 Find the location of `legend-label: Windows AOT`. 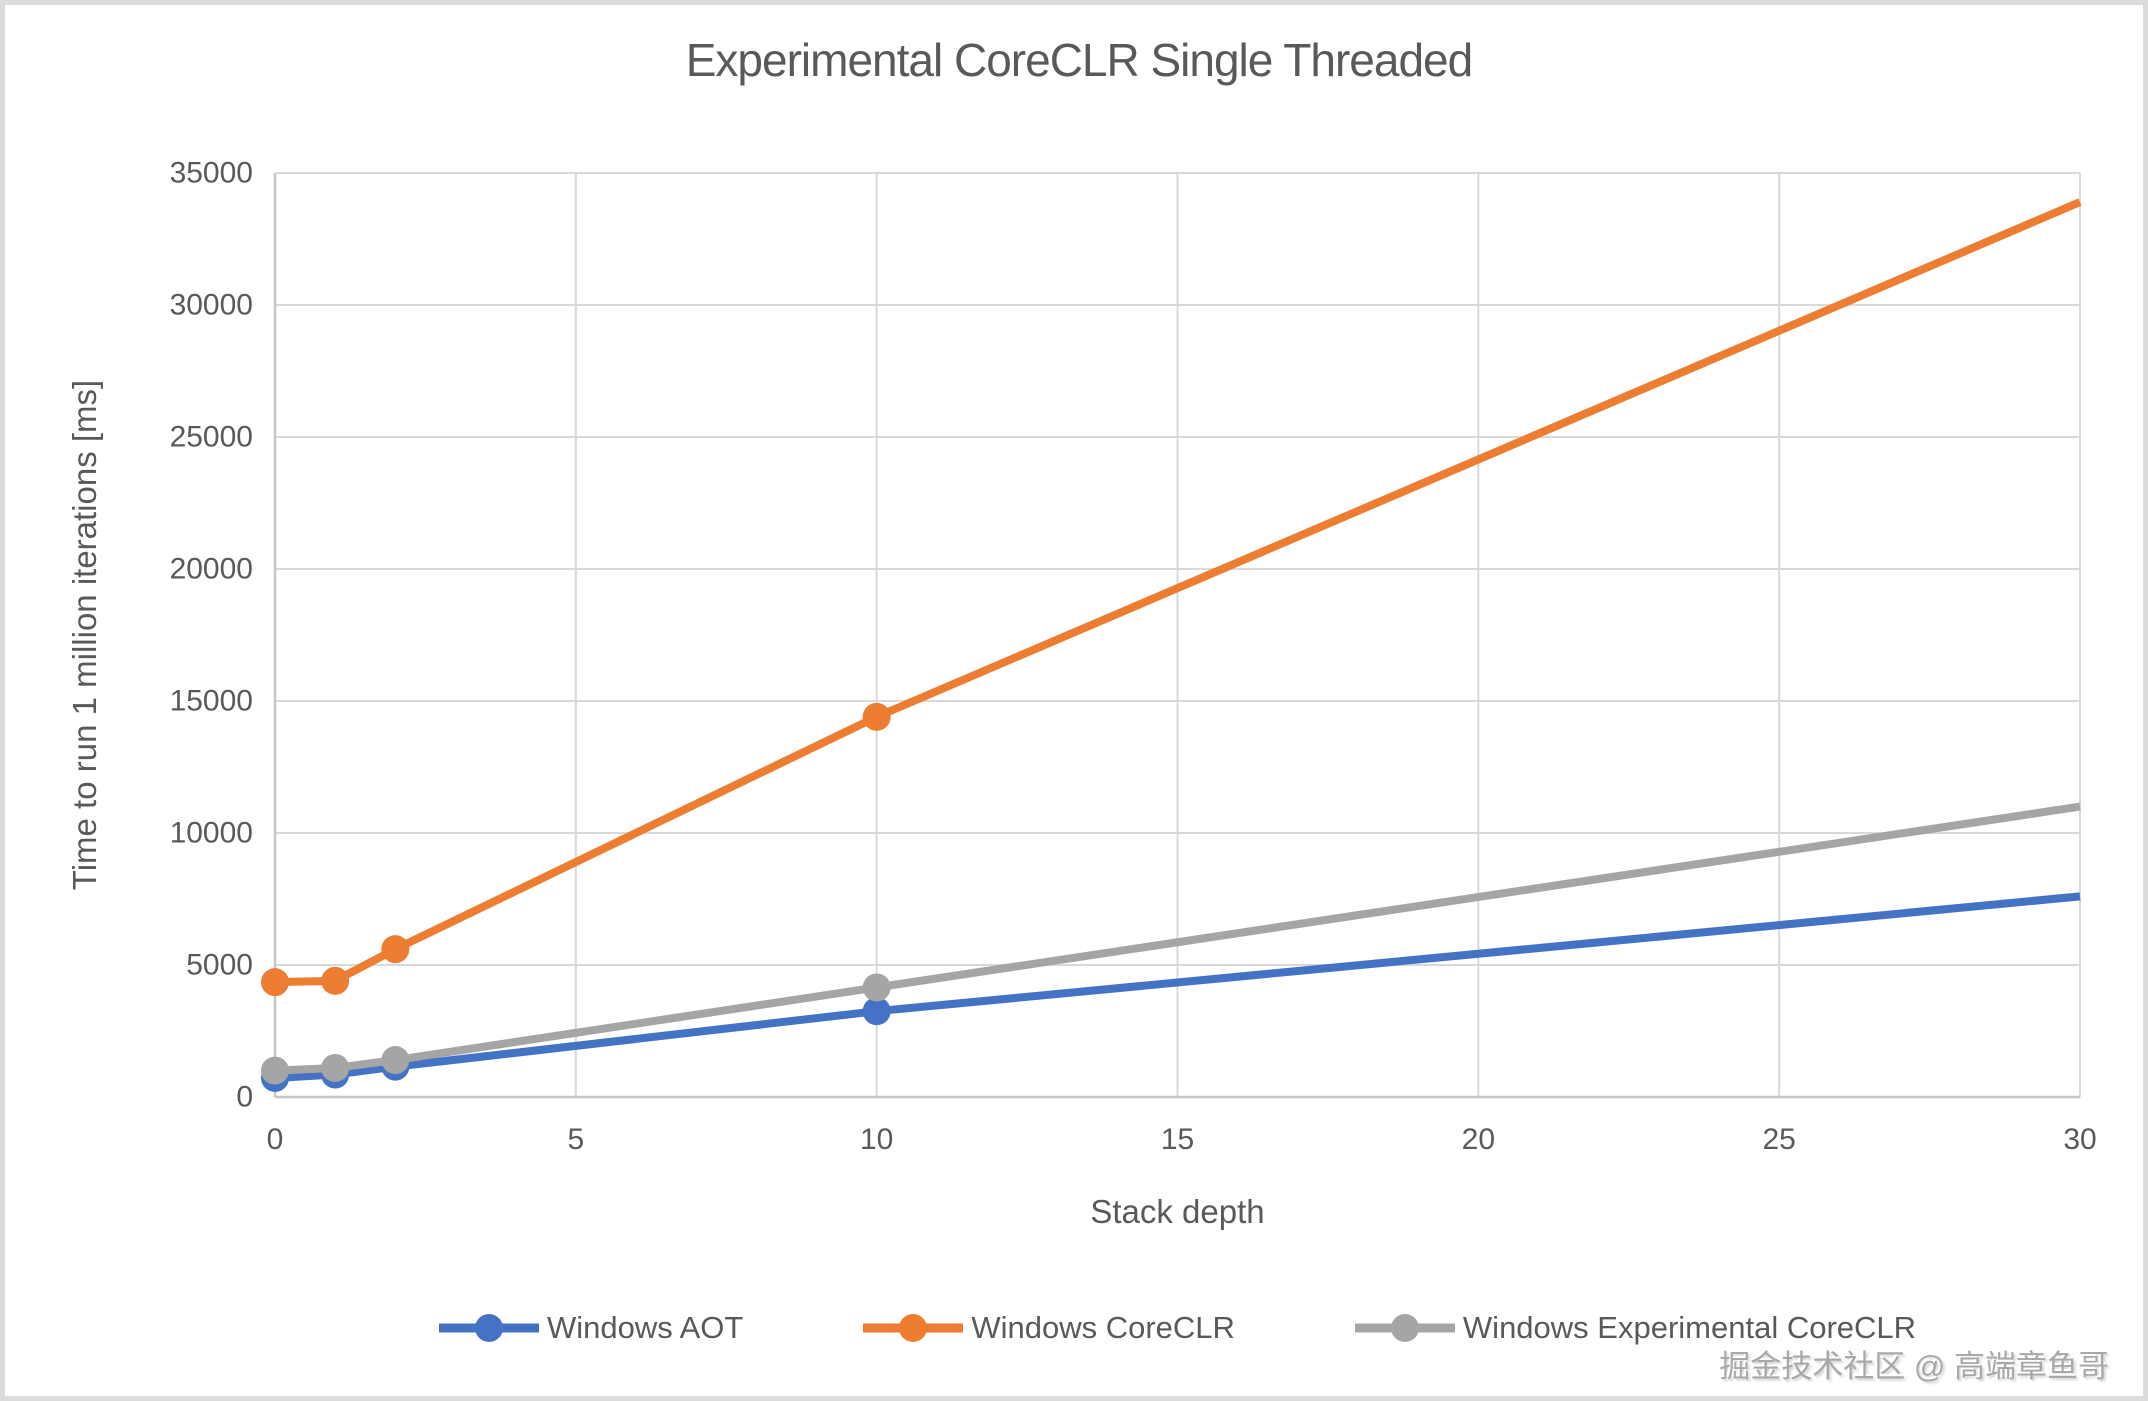

legend-label: Windows AOT is located at coordinates (645, 1327).